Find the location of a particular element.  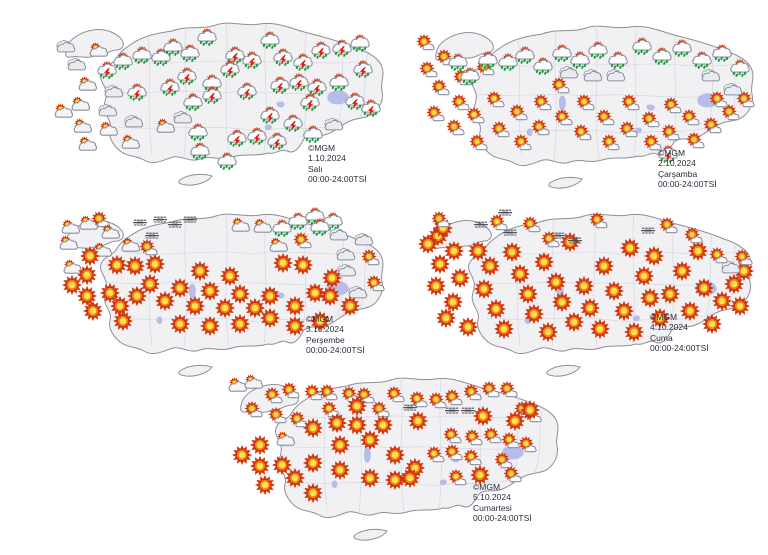

date-text: 4.10.2024 is located at coordinates (669, 327).